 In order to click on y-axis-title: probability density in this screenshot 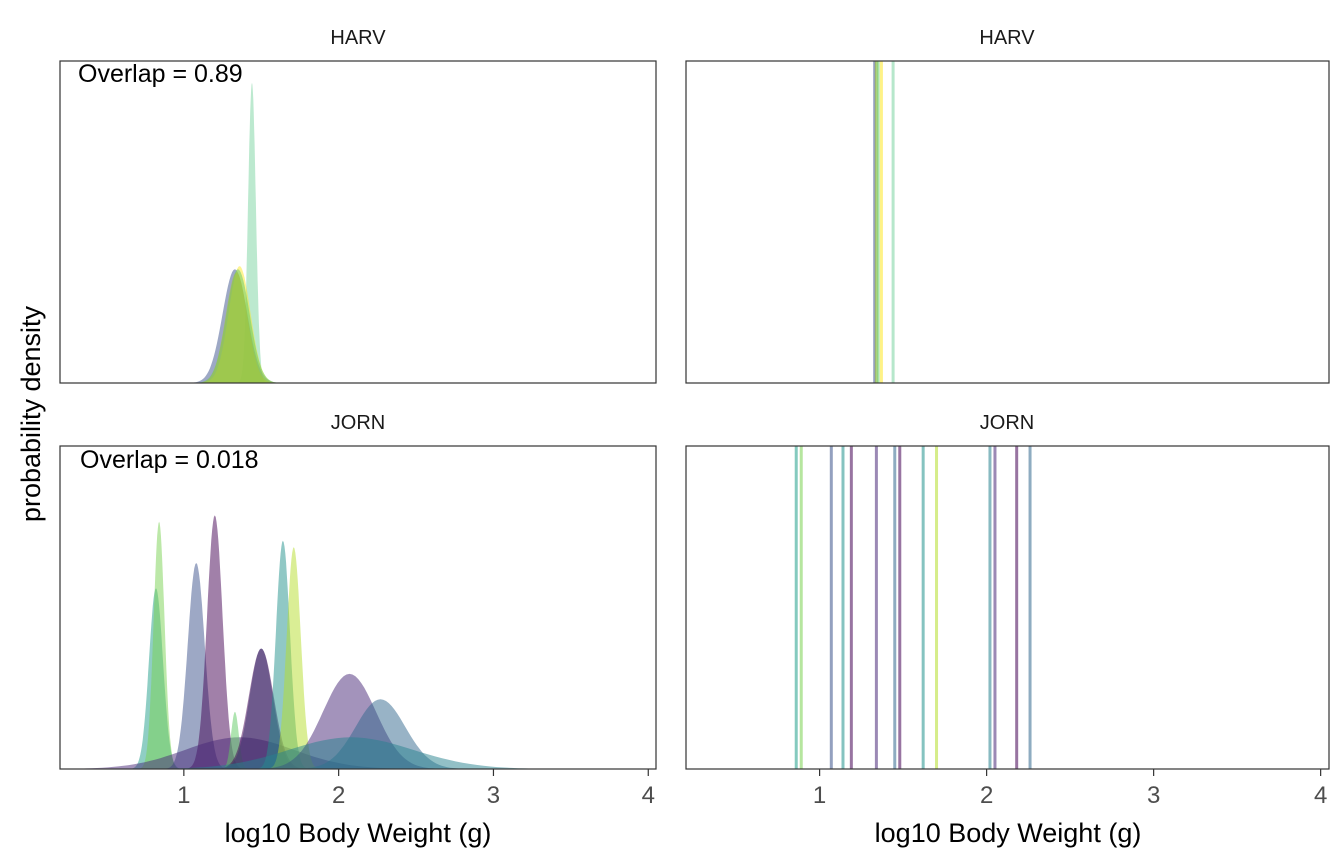, I will do `click(31, 413)`.